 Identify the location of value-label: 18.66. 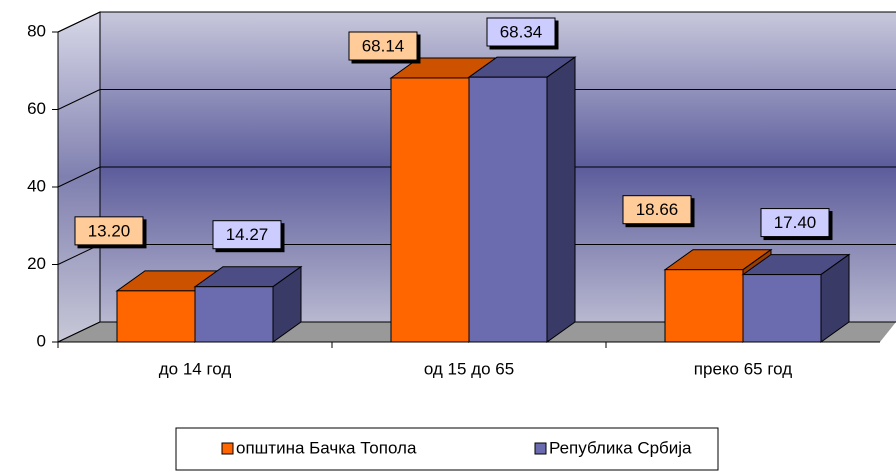
(657, 209).